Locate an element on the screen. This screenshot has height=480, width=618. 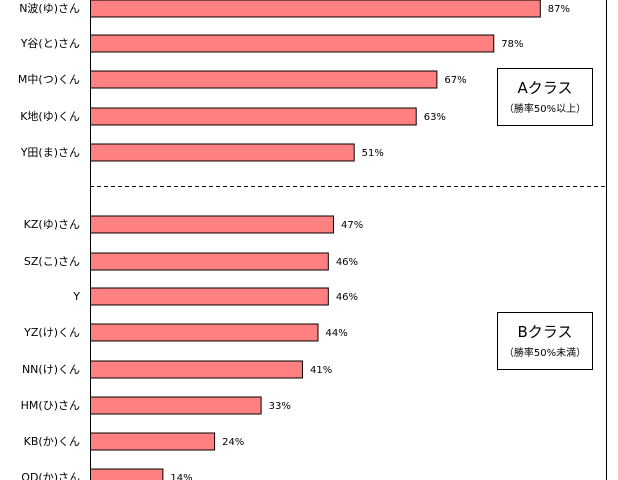
category-label: Y田(ま)さん is located at coordinates (50, 152).